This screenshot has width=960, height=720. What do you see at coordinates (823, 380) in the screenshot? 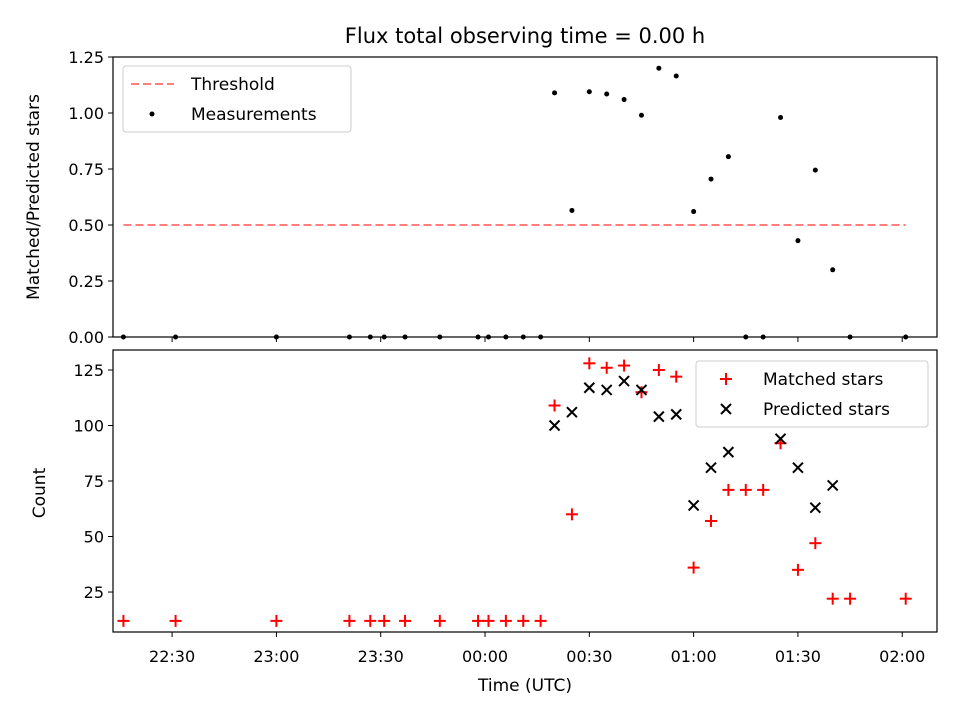
I see `legend-matched-label: Matched stars` at bounding box center [823, 380].